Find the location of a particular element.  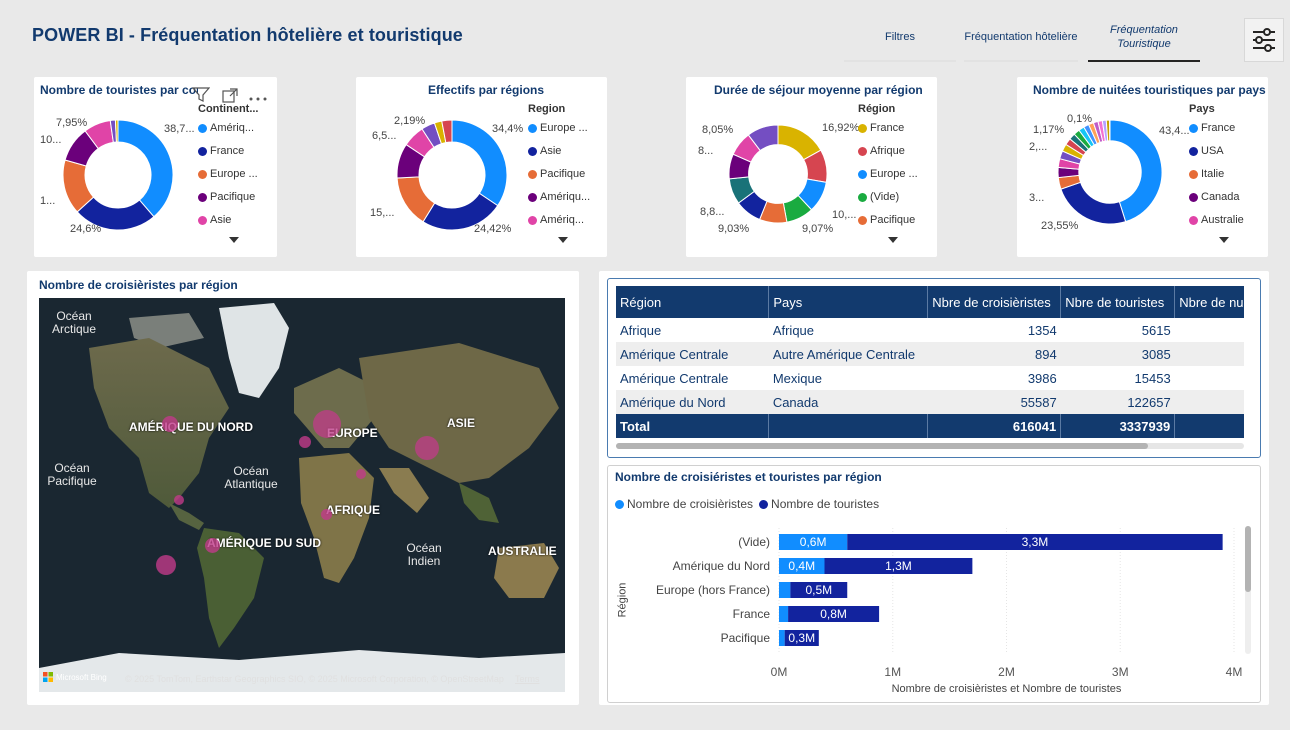

column-header-touristes: Nbre de touristes is located at coordinates (1118, 302).